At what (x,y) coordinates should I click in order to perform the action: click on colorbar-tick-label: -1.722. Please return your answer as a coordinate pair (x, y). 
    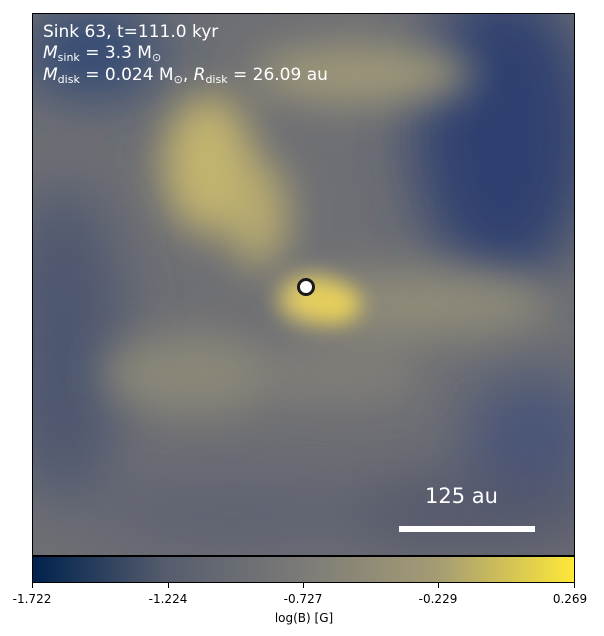
    Looking at the image, I should click on (32, 599).